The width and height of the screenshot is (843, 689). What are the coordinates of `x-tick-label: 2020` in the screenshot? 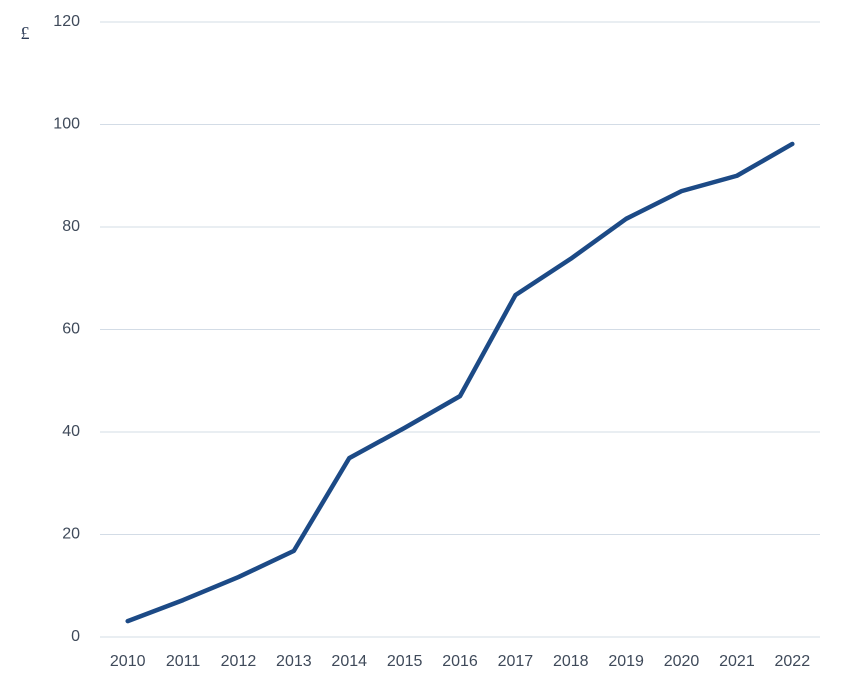 It's located at (682, 661).